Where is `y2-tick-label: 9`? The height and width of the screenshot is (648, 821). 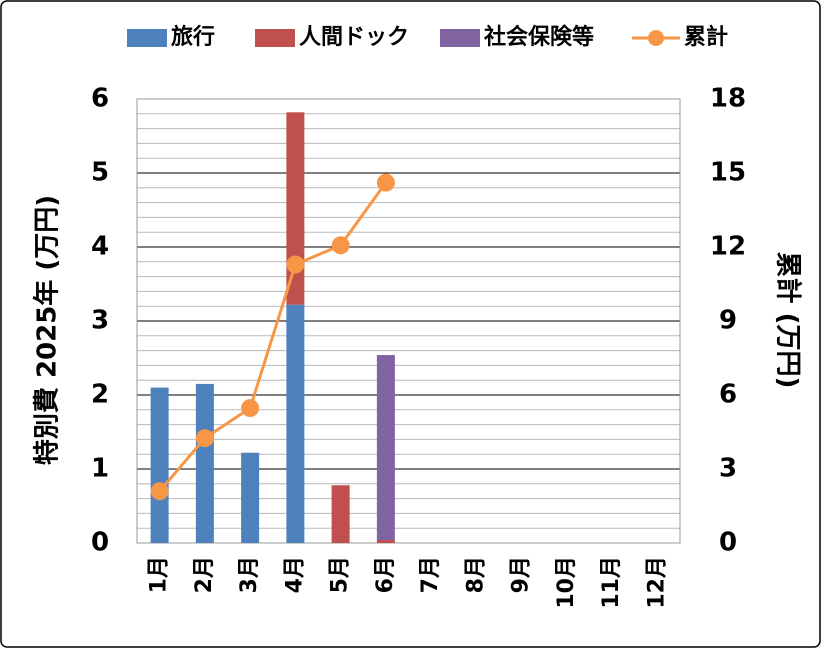 y2-tick-label: 9 is located at coordinates (728, 321).